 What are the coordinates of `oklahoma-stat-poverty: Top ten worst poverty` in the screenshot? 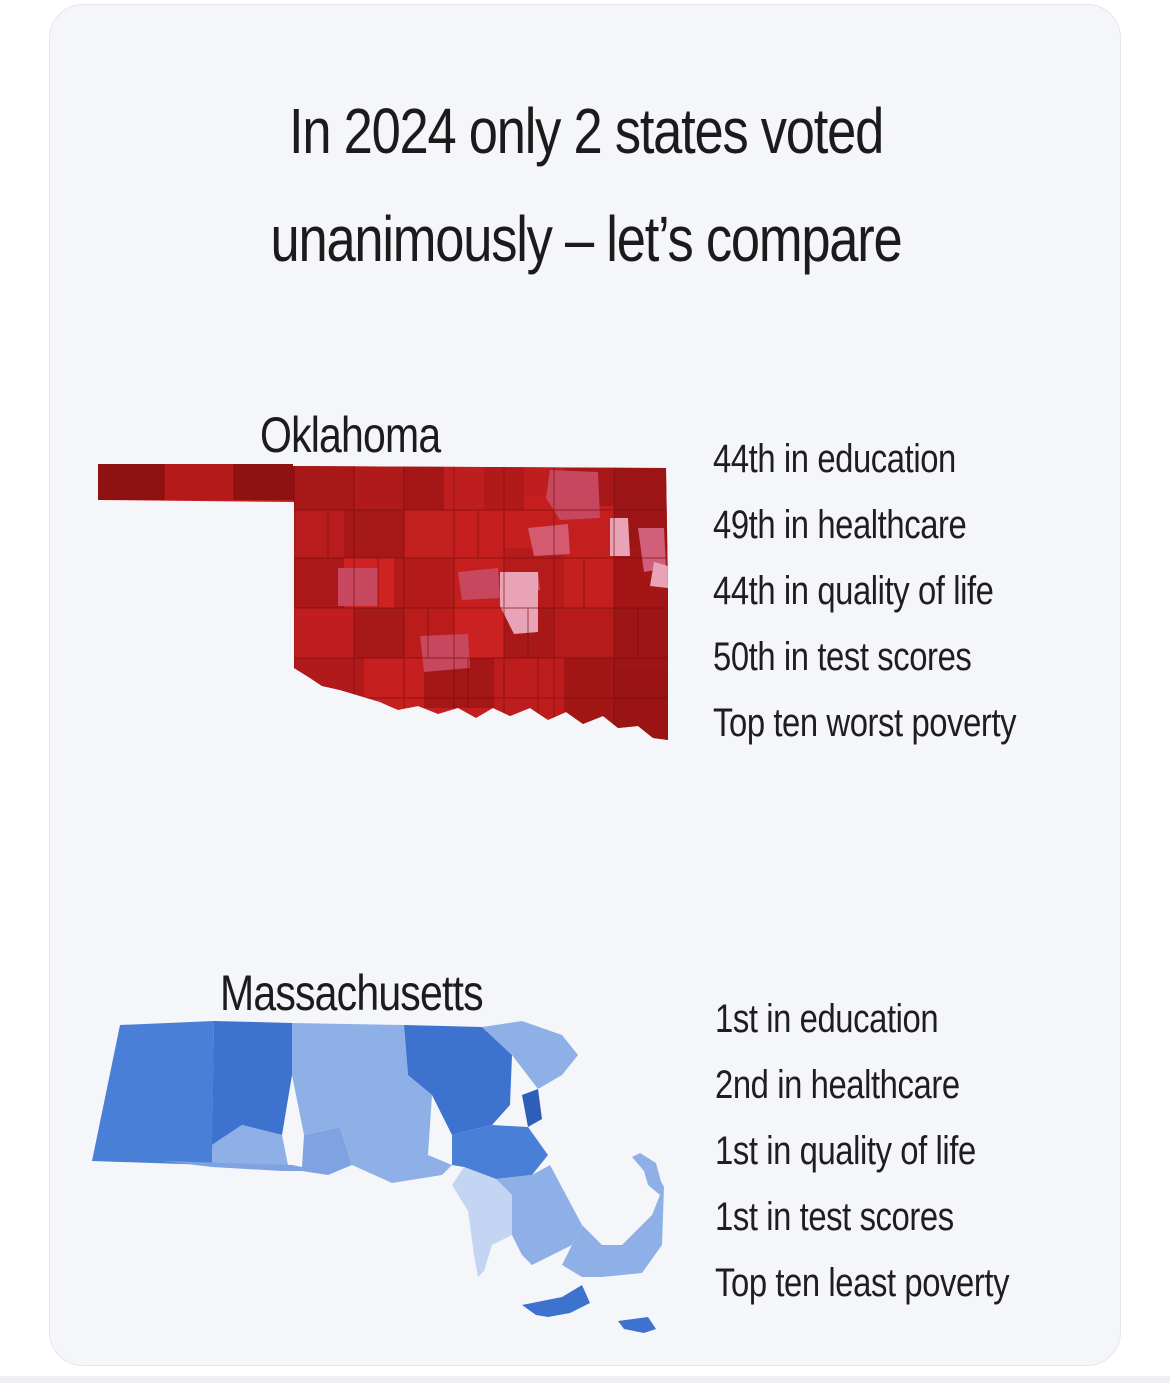 It's located at (865, 723).